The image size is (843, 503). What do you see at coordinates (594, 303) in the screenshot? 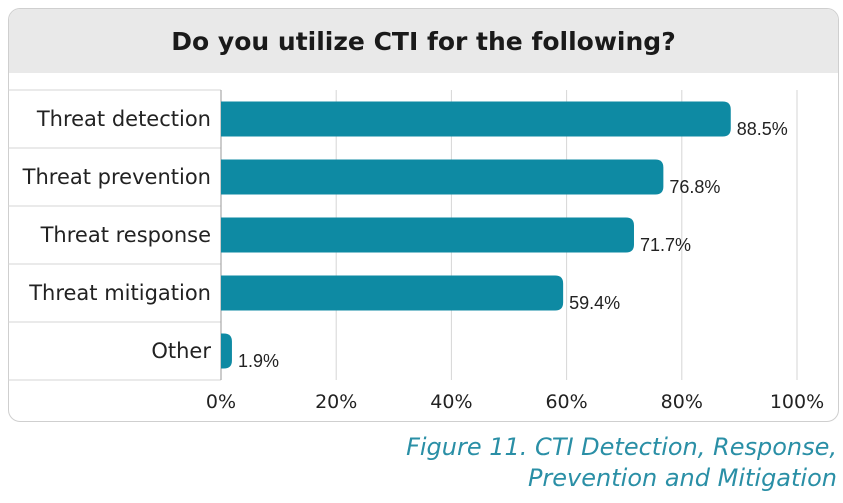
I see `data-label: 59.4%` at bounding box center [594, 303].